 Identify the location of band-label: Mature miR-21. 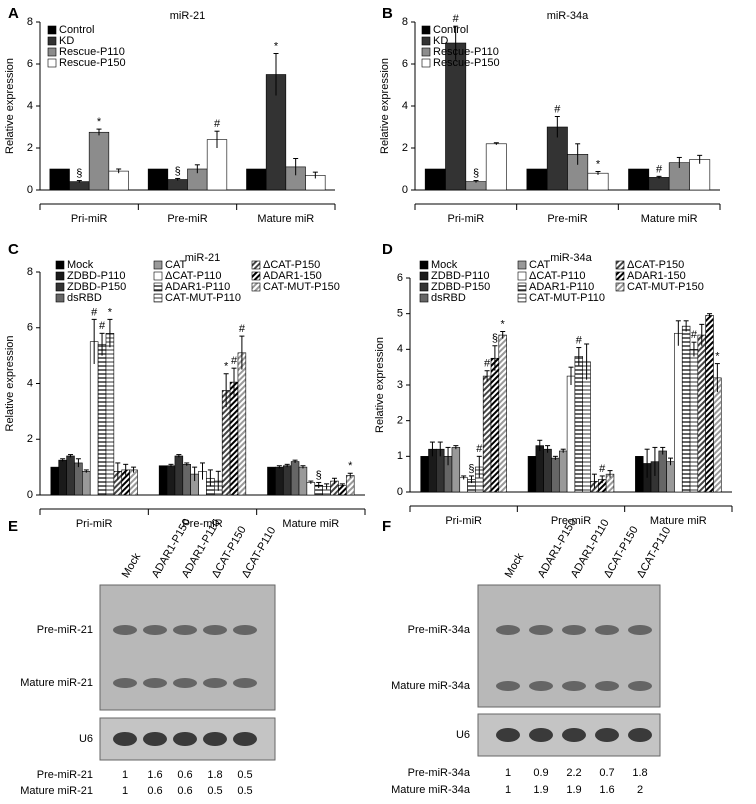
(56, 683).